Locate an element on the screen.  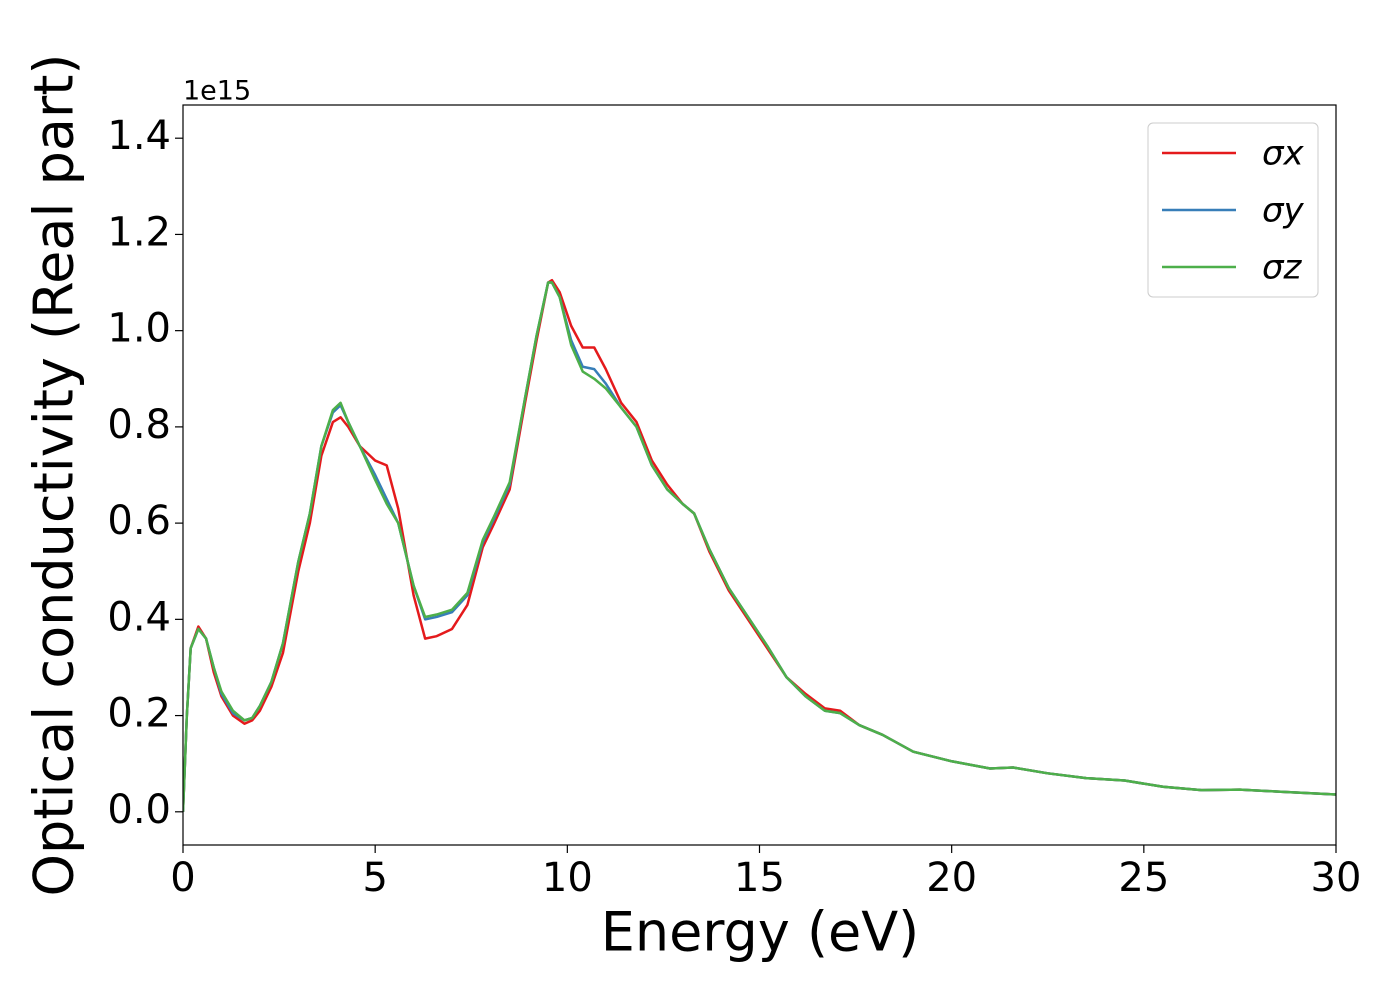
legend-label: σy is located at coordinates (1283, 211).